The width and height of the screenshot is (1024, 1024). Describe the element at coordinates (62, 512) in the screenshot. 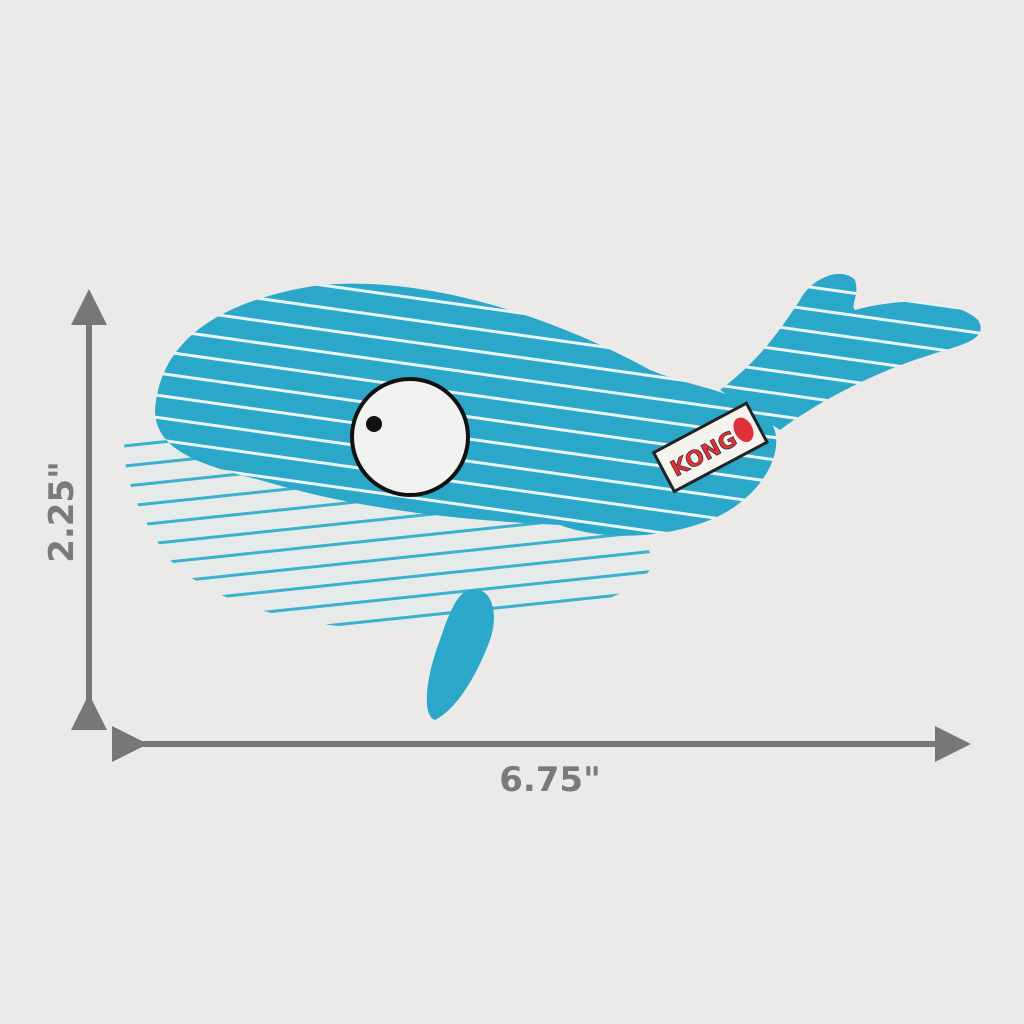

I see `height-dimension-label: 2.25"` at that location.